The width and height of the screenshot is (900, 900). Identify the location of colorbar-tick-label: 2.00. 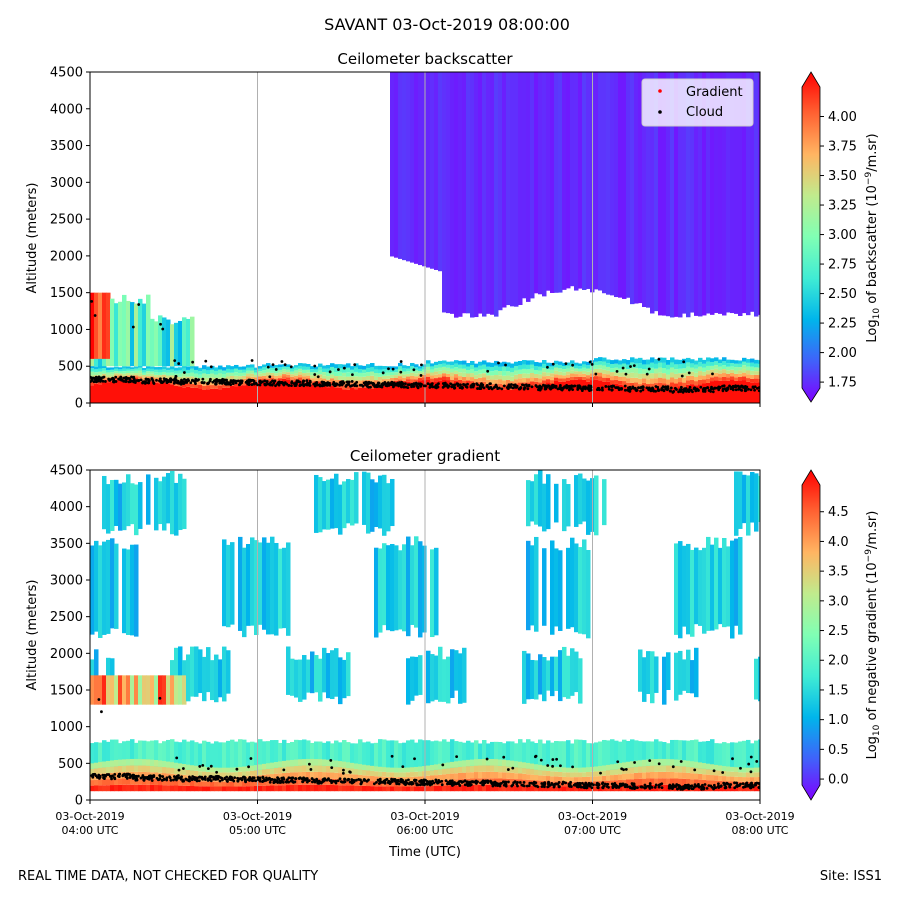
(842, 353).